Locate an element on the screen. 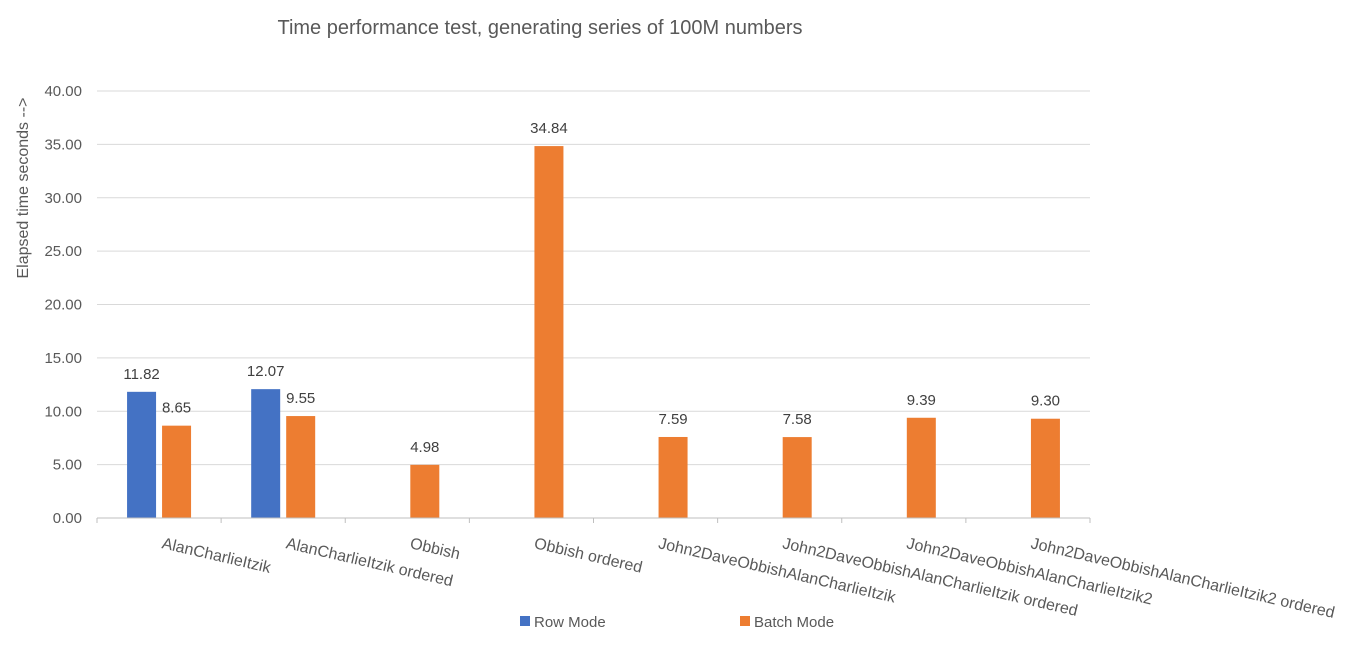 The height and width of the screenshot is (658, 1350). legend-label: Batch Mode is located at coordinates (794, 622).